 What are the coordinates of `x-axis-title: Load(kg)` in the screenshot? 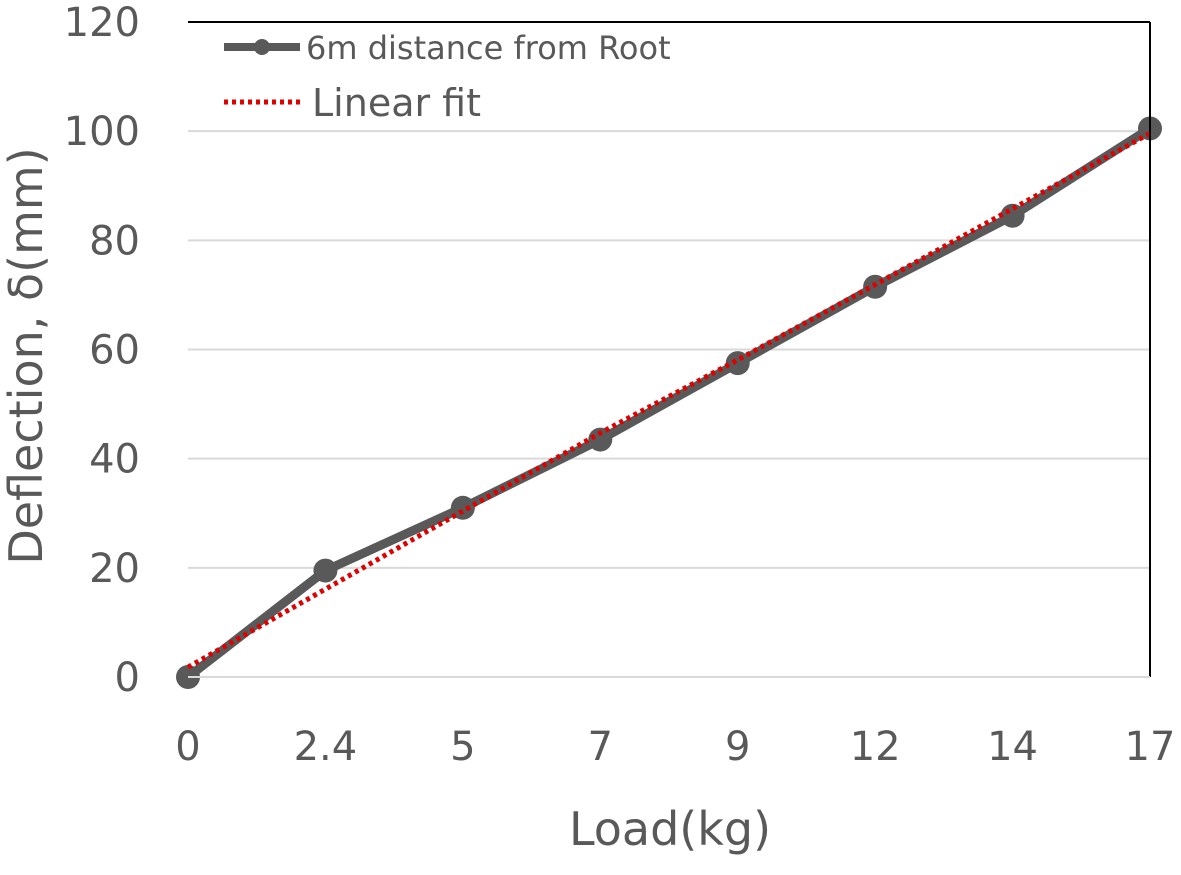 It's located at (670, 829).